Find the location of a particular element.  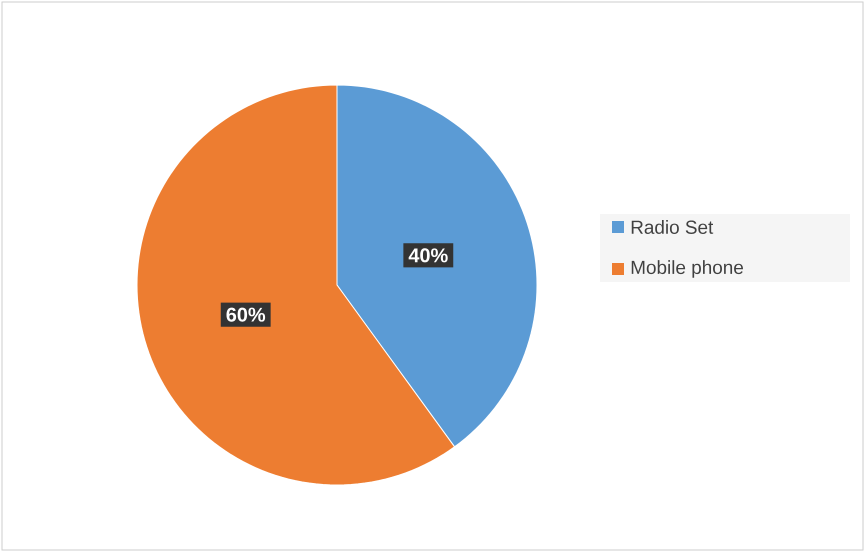

data-label: 40% is located at coordinates (428, 255).